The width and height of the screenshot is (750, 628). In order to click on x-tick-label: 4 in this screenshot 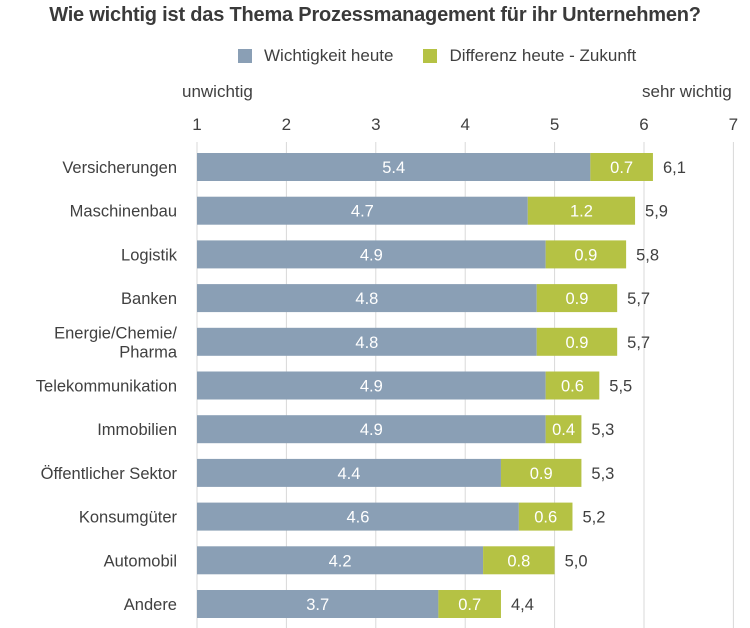, I will do `click(464, 124)`.